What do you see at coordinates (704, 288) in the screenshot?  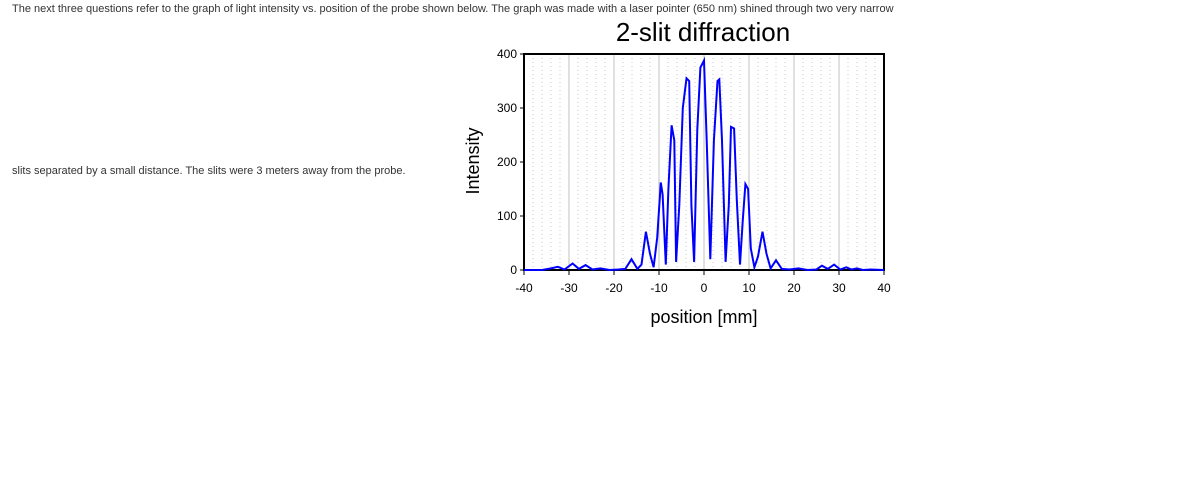 I see `x-tick-label: 0` at bounding box center [704, 288].